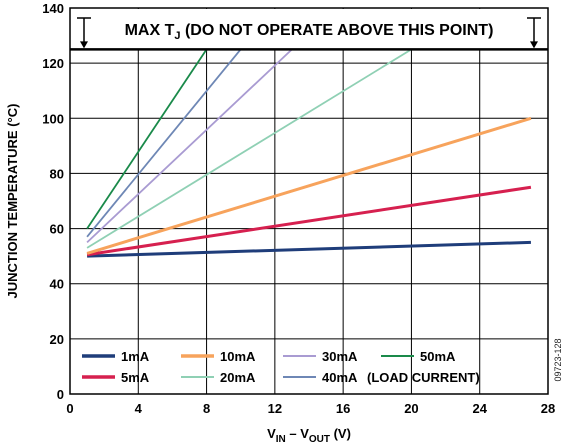  What do you see at coordinates (206, 408) in the screenshot?
I see `x-tick-label: 8` at bounding box center [206, 408].